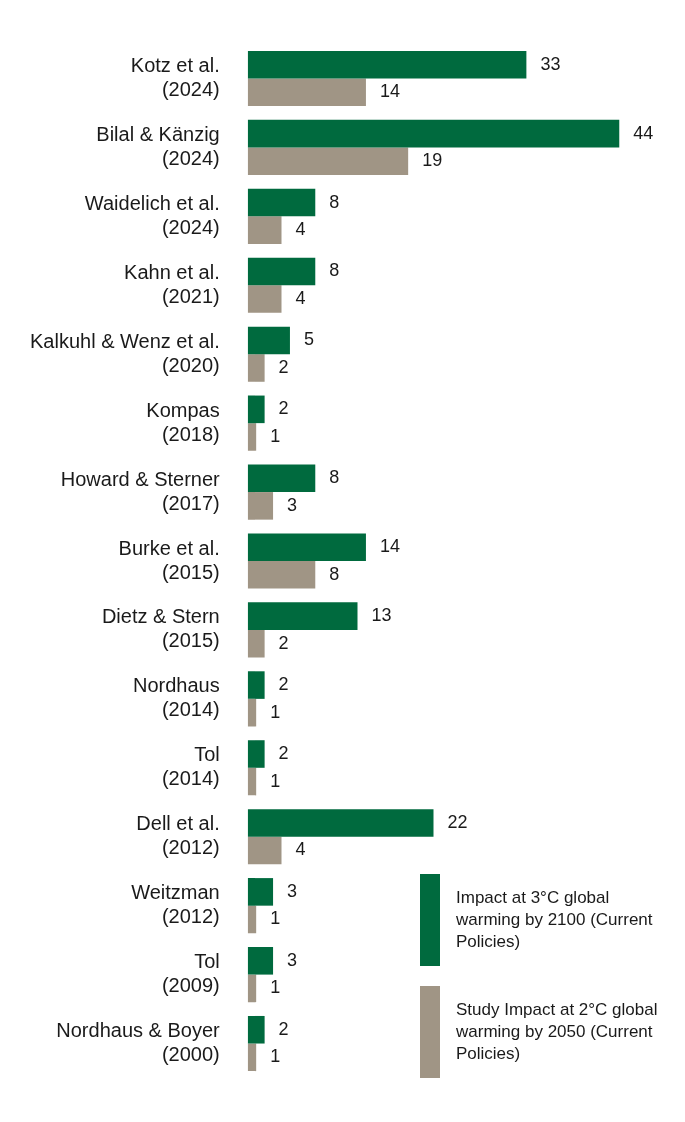  What do you see at coordinates (169, 559) in the screenshot?
I see `y-tick-label: Burke et al. (2015)` at bounding box center [169, 559].